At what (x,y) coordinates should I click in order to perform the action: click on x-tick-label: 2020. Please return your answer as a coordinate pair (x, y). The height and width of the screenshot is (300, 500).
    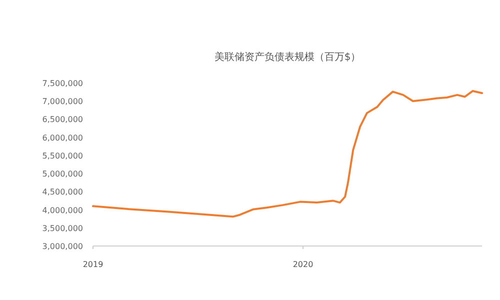
    Looking at the image, I should click on (303, 264).